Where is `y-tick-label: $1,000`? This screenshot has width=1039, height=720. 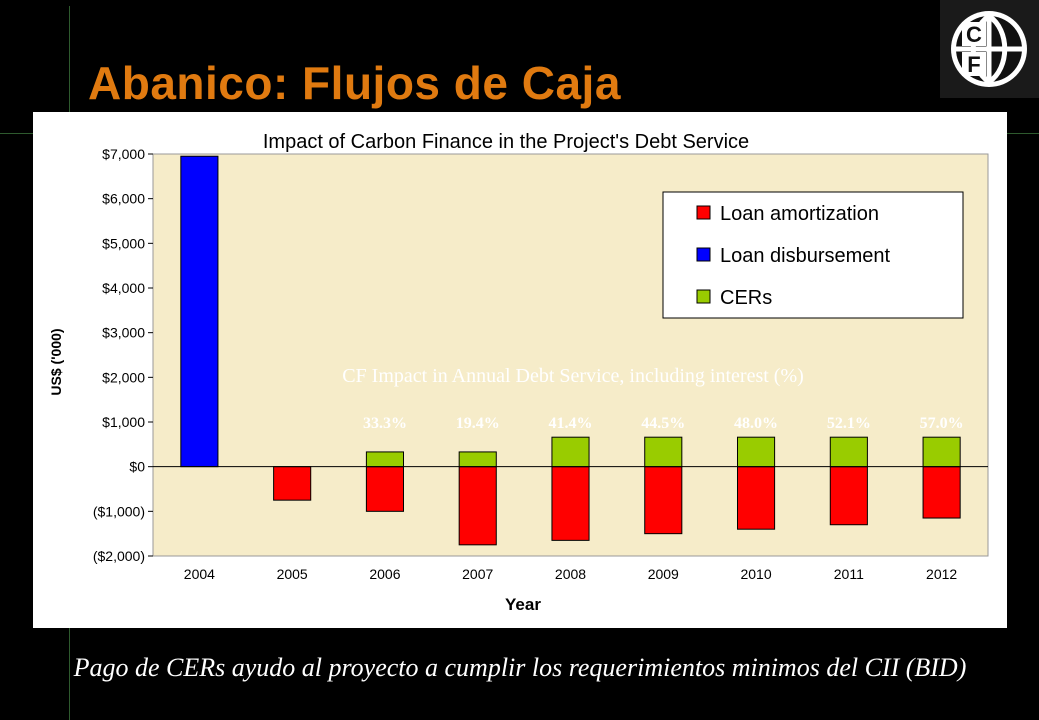
y-tick-label: $1,000 is located at coordinates (123, 422).